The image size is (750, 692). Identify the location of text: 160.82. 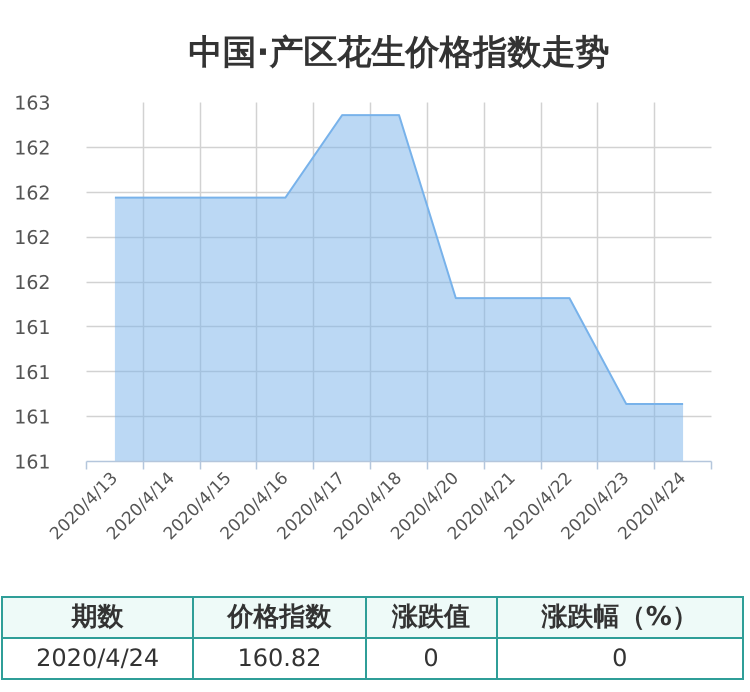
(279, 658).